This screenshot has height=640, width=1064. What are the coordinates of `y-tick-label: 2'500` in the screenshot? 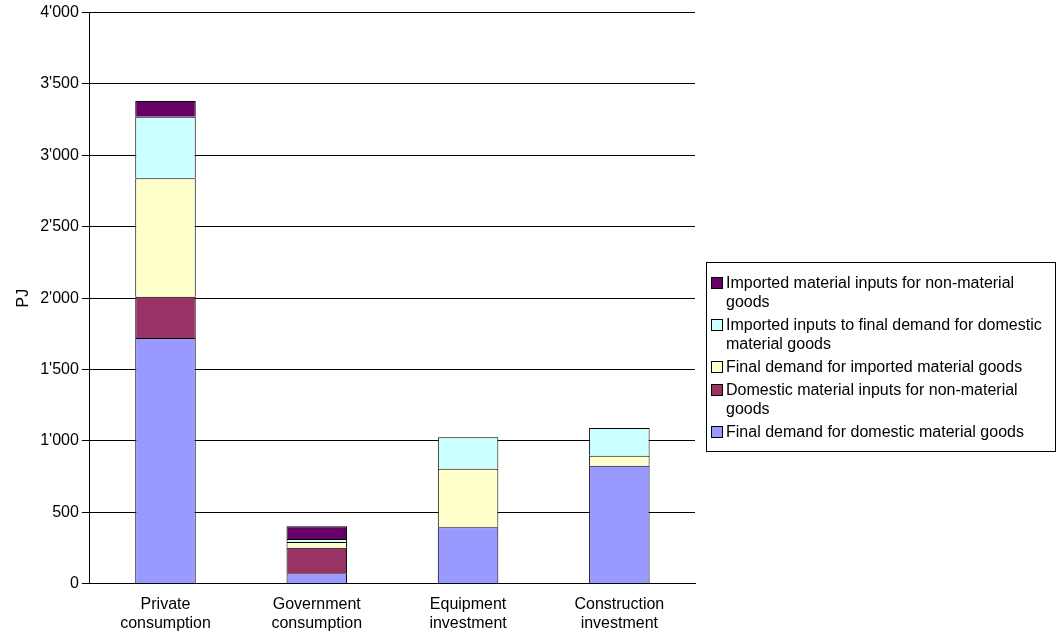 It's located at (59, 226).